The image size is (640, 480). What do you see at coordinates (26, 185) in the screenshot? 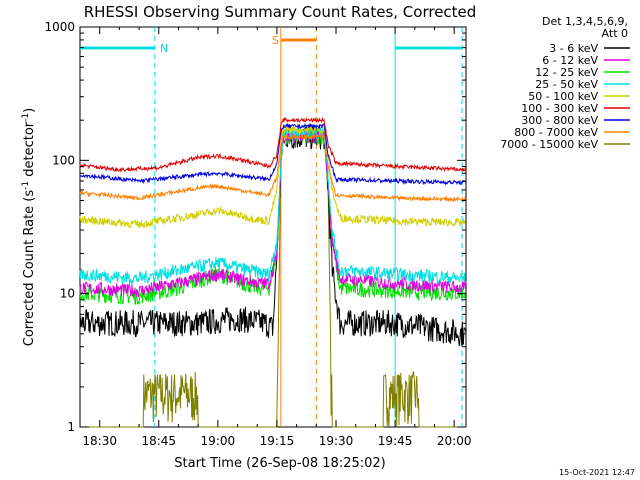
I see `y-axis-label-sup1: -1` at bounding box center [26, 185].